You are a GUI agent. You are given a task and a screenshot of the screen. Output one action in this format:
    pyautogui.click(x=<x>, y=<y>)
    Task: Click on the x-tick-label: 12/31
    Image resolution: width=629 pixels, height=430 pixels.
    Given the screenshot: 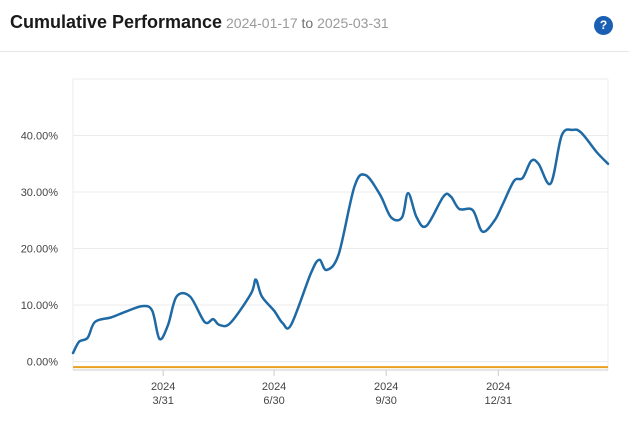 What is the action you would take?
    pyautogui.click(x=499, y=401)
    